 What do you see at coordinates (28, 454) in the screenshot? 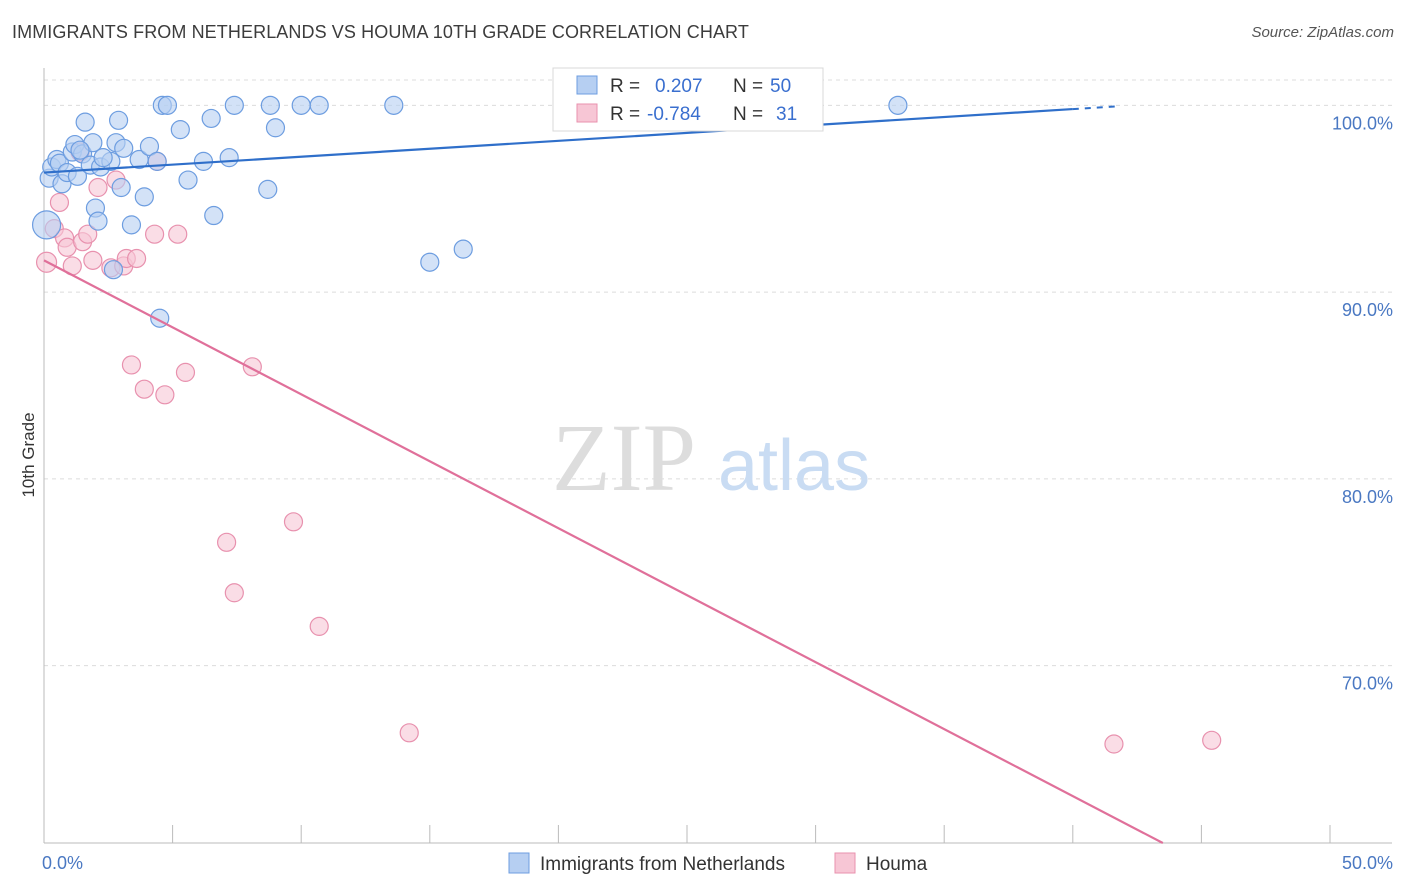
I see `y-axis-label: 10th Grade` at bounding box center [28, 454].